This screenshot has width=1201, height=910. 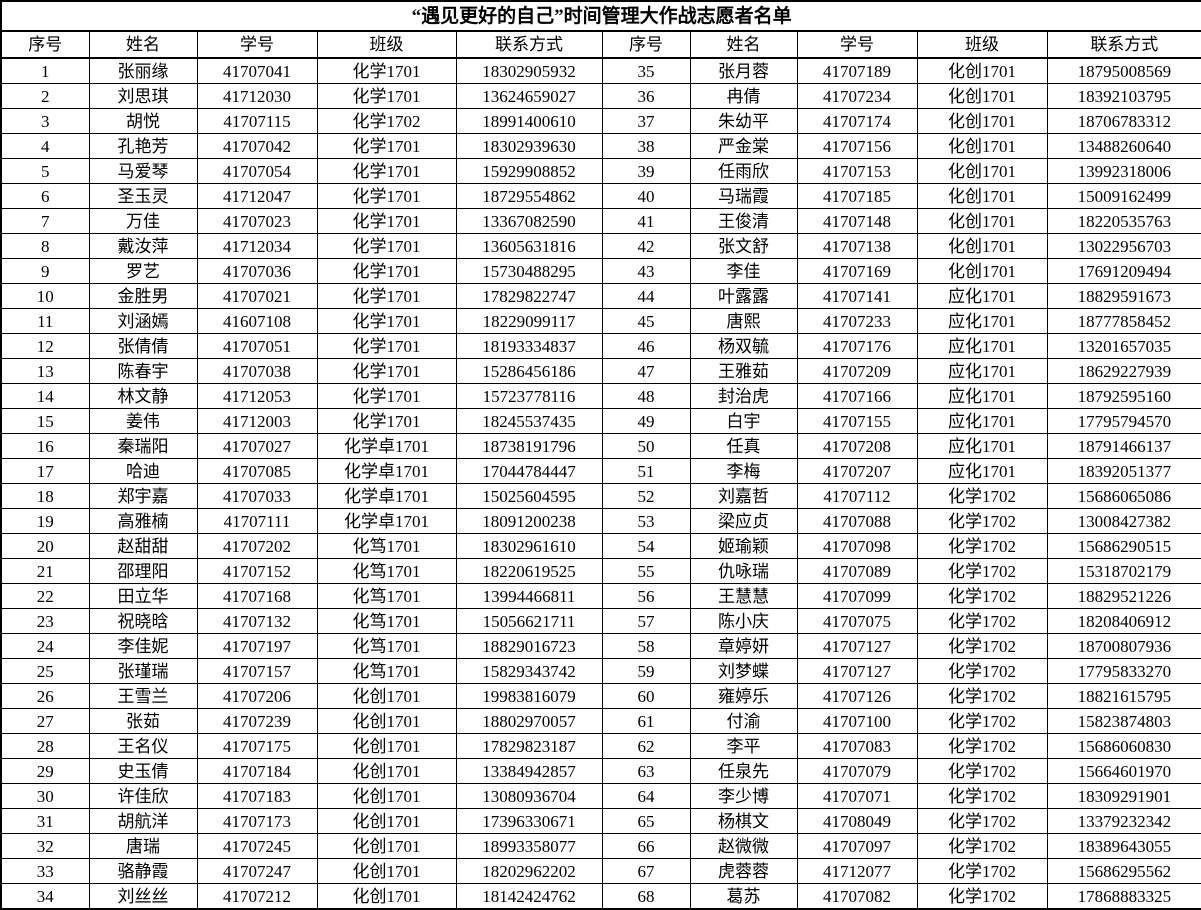 I want to click on cell-no: 46, so click(x=646, y=346).